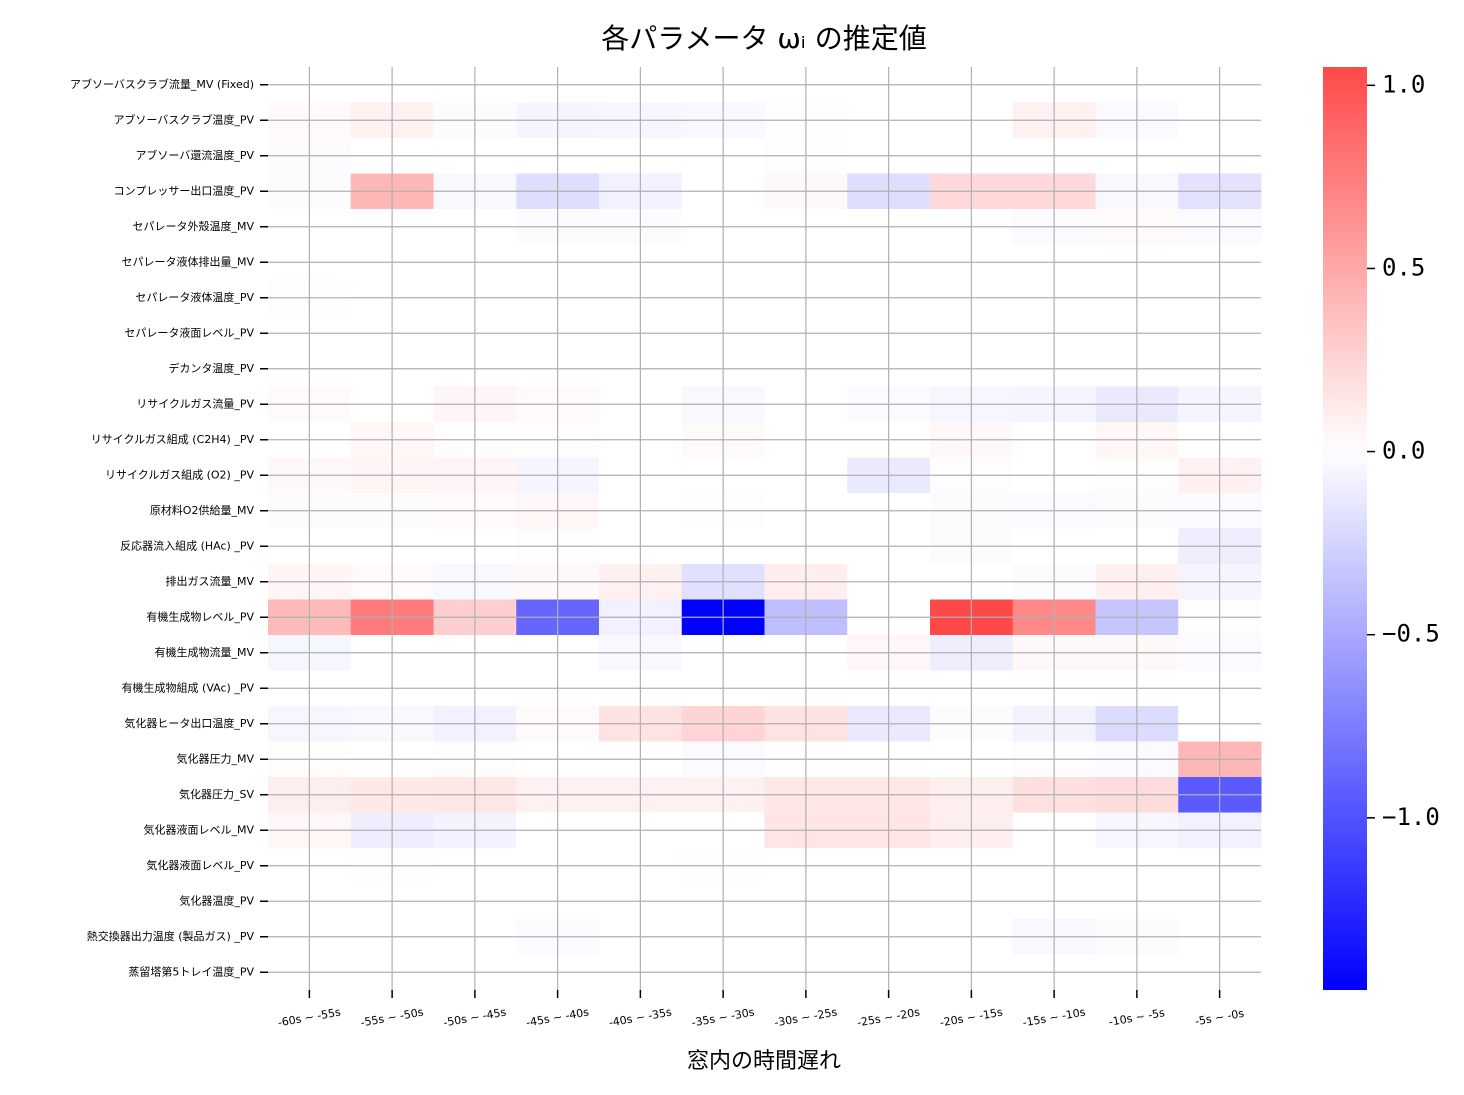 This screenshot has width=1464, height=1095. Describe the element at coordinates (557, 1018) in the screenshot. I see `x-tick-label: -45s ~ -40s` at that location.